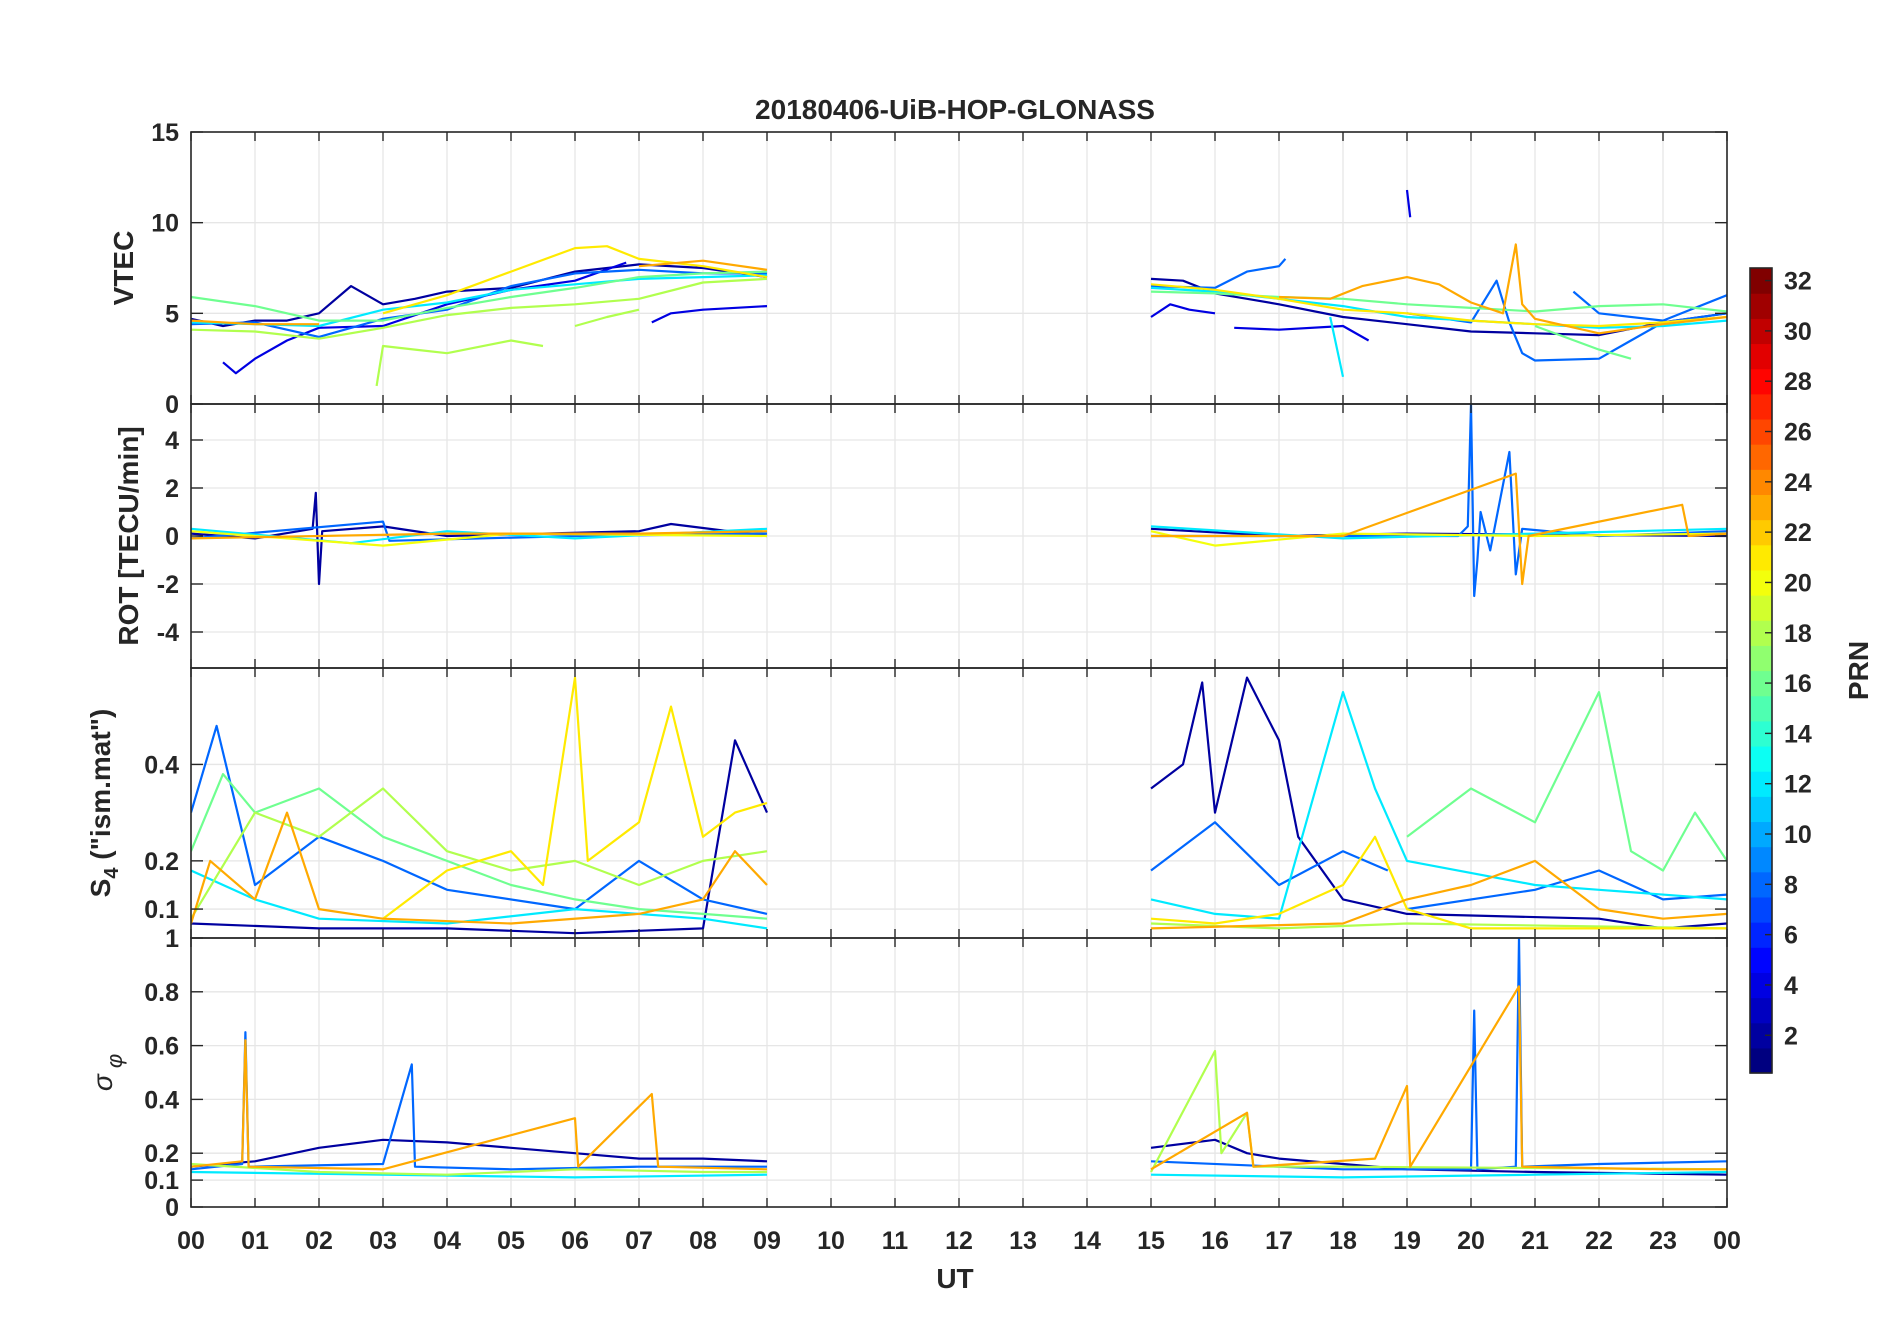 This screenshot has height=1330, width=1902. What do you see at coordinates (1279, 1241) in the screenshot?
I see `x-tick-label: 17` at bounding box center [1279, 1241].